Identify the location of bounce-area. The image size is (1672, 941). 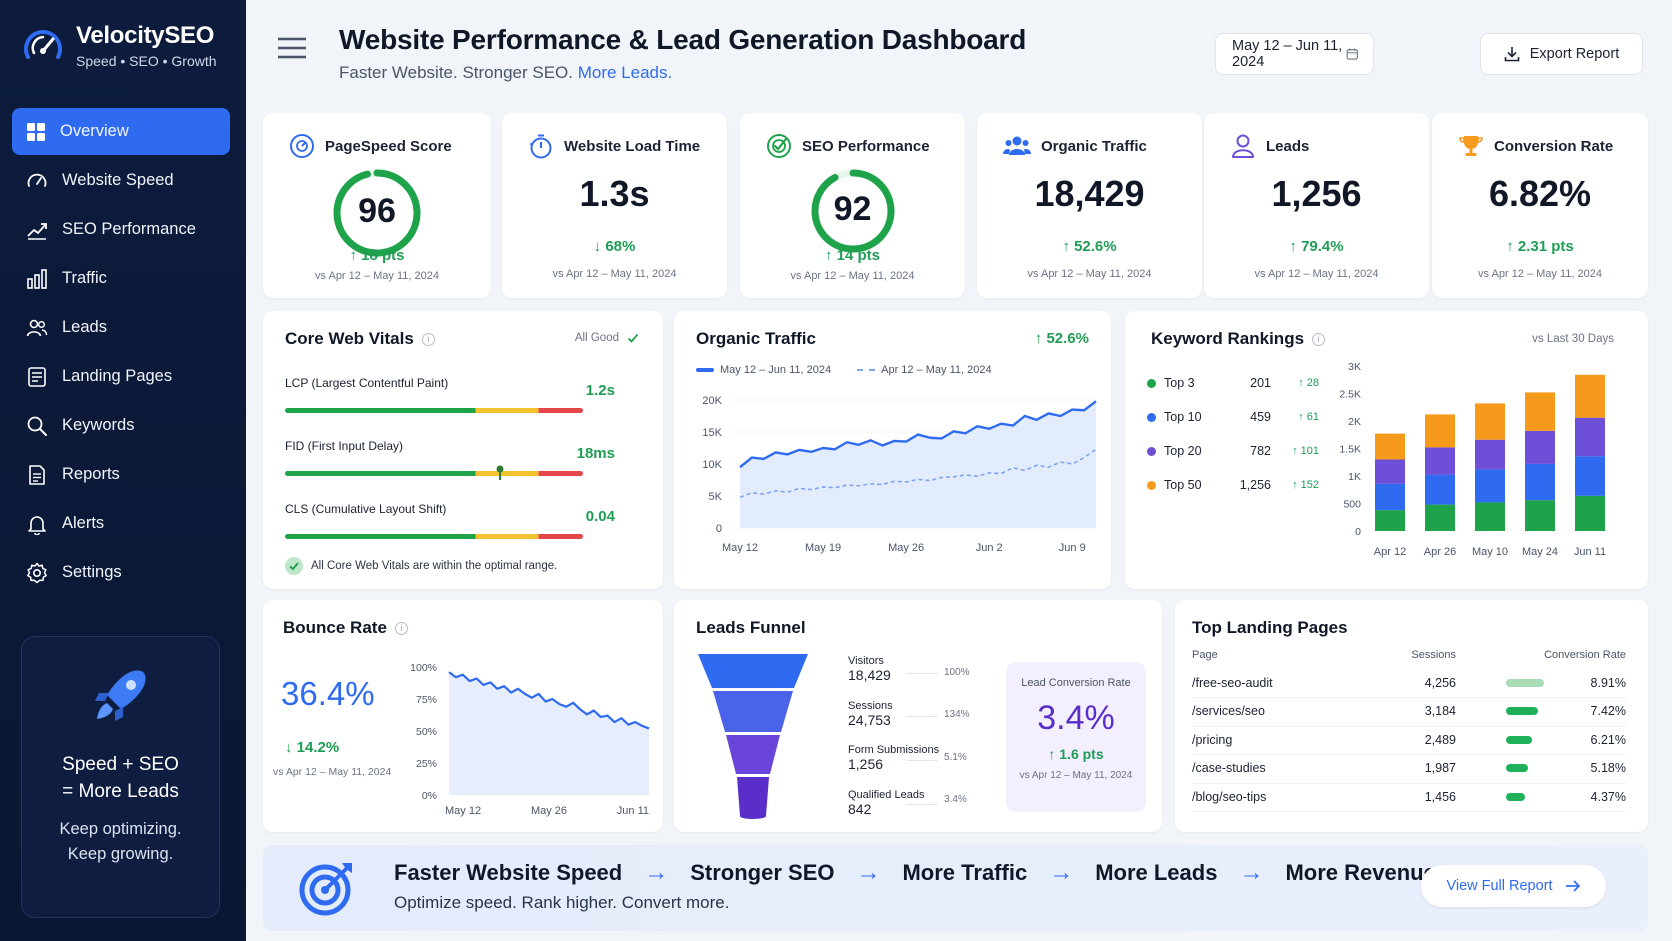
(549, 733).